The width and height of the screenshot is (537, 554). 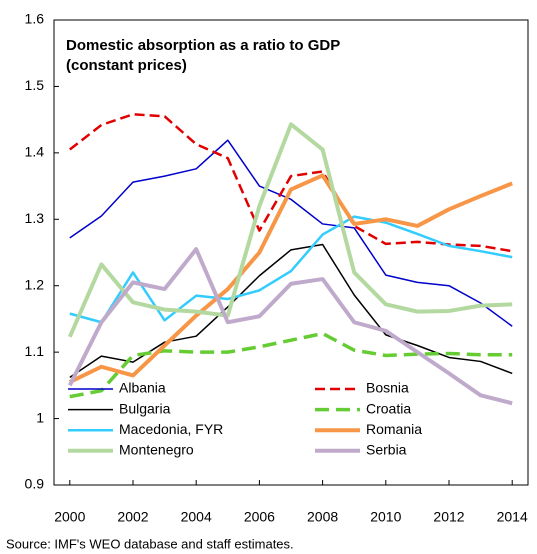 What do you see at coordinates (259, 517) in the screenshot?
I see `x-tick-label: 2006` at bounding box center [259, 517].